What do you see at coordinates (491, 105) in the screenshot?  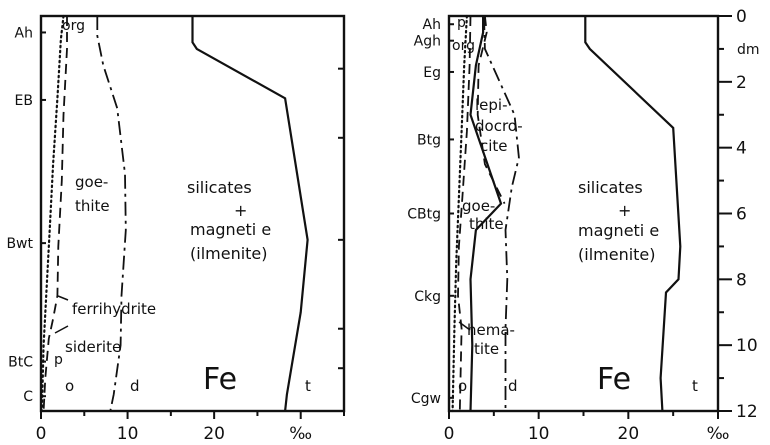 I see `right-label-lepidocrocite-1: lepi-` at bounding box center [491, 105].